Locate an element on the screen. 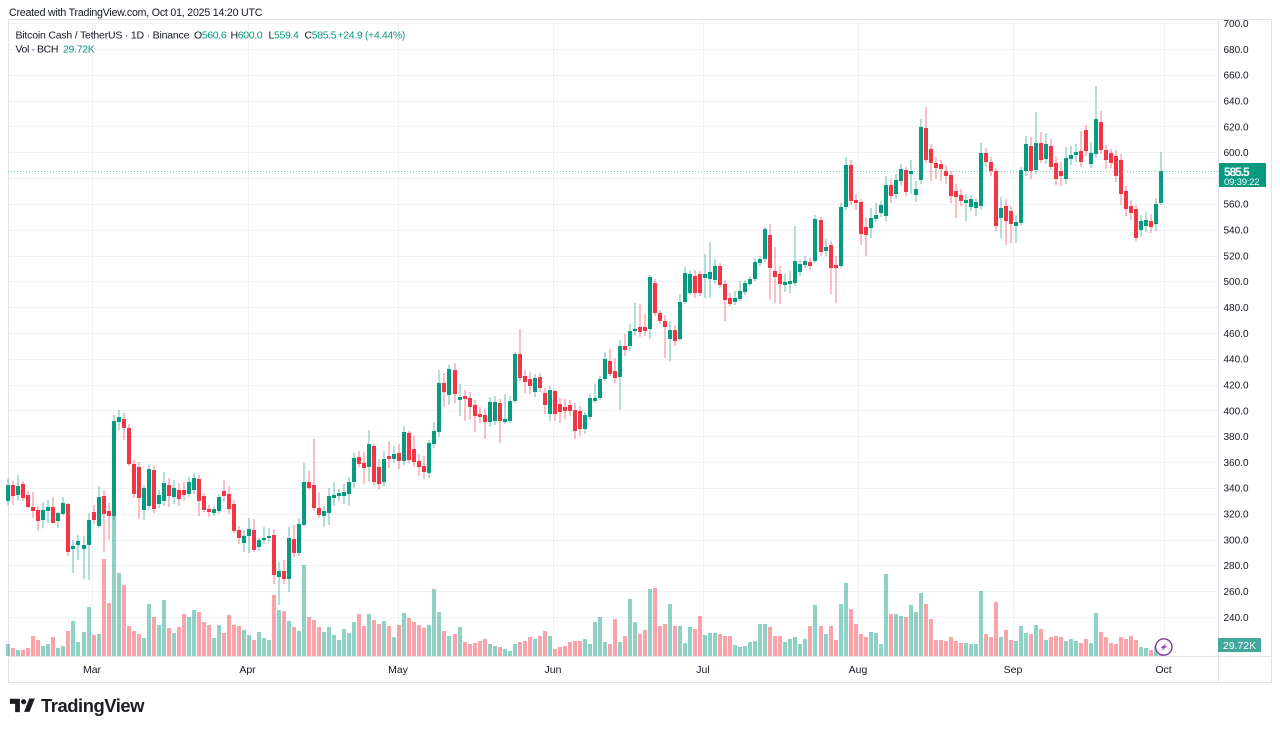 This screenshot has width=1280, height=731. svg-text: May is located at coordinates (398, 670).